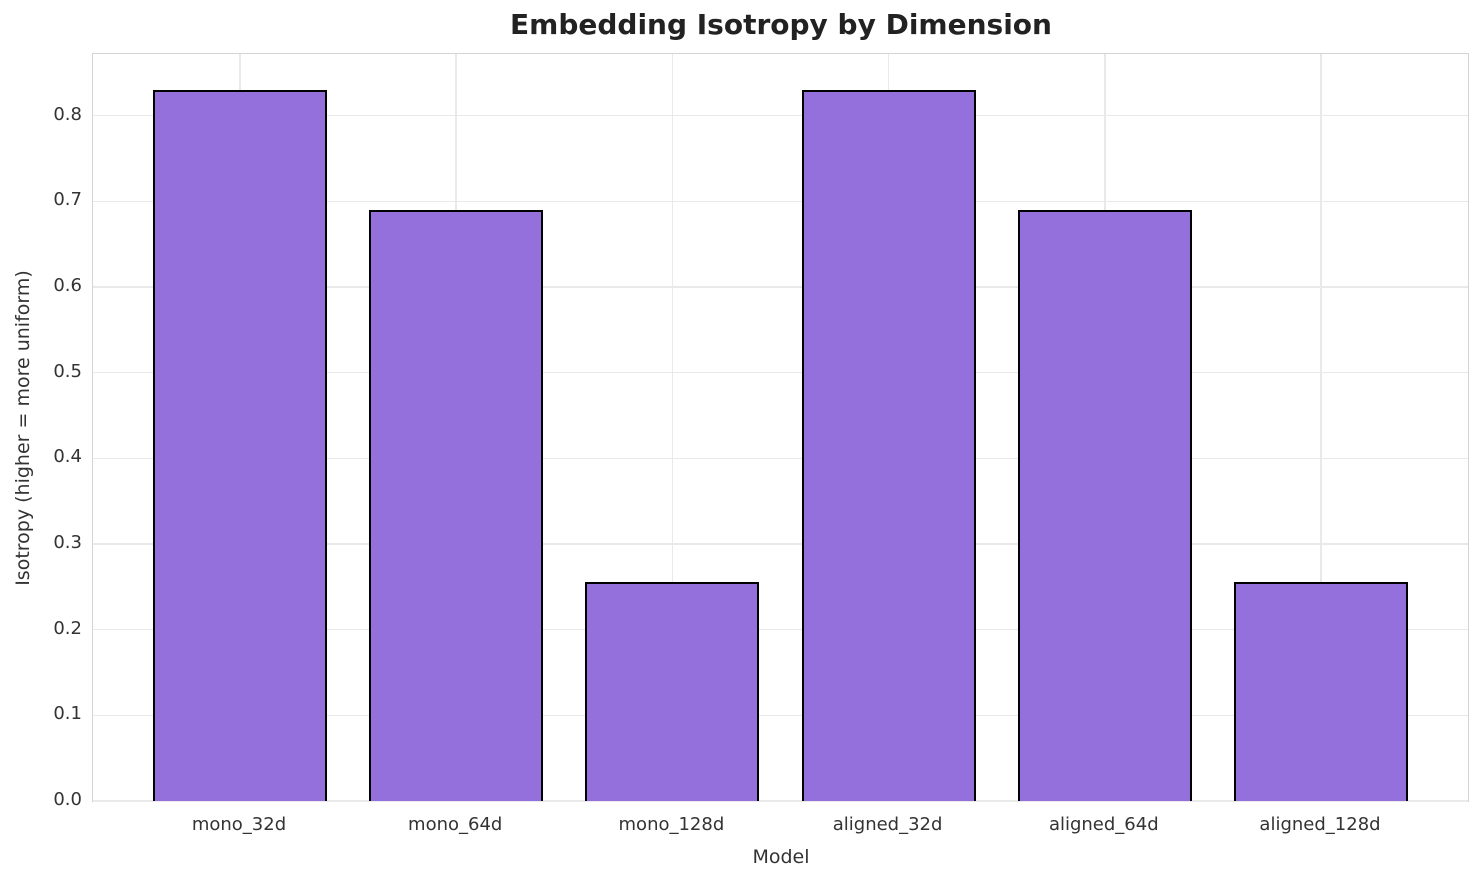 This screenshot has width=1484, height=885. What do you see at coordinates (67, 457) in the screenshot?
I see `y-tick-label: 0.4` at bounding box center [67, 457].